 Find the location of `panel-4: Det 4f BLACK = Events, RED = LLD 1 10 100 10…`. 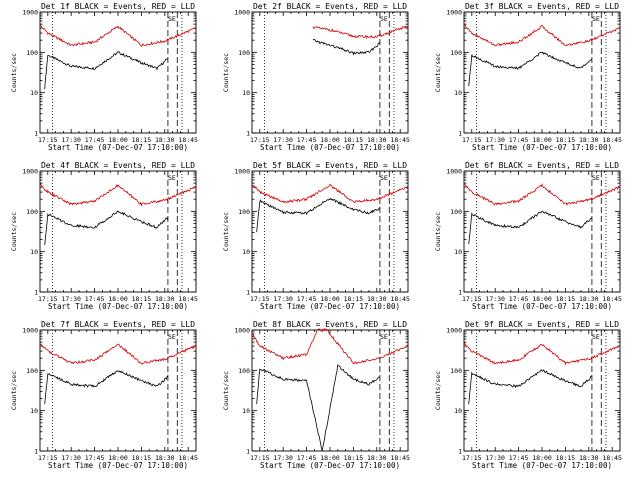

panel-4: Det 4f BLACK = Events, RED = LLD 1 10 100 10… is located at coordinates (104, 236).